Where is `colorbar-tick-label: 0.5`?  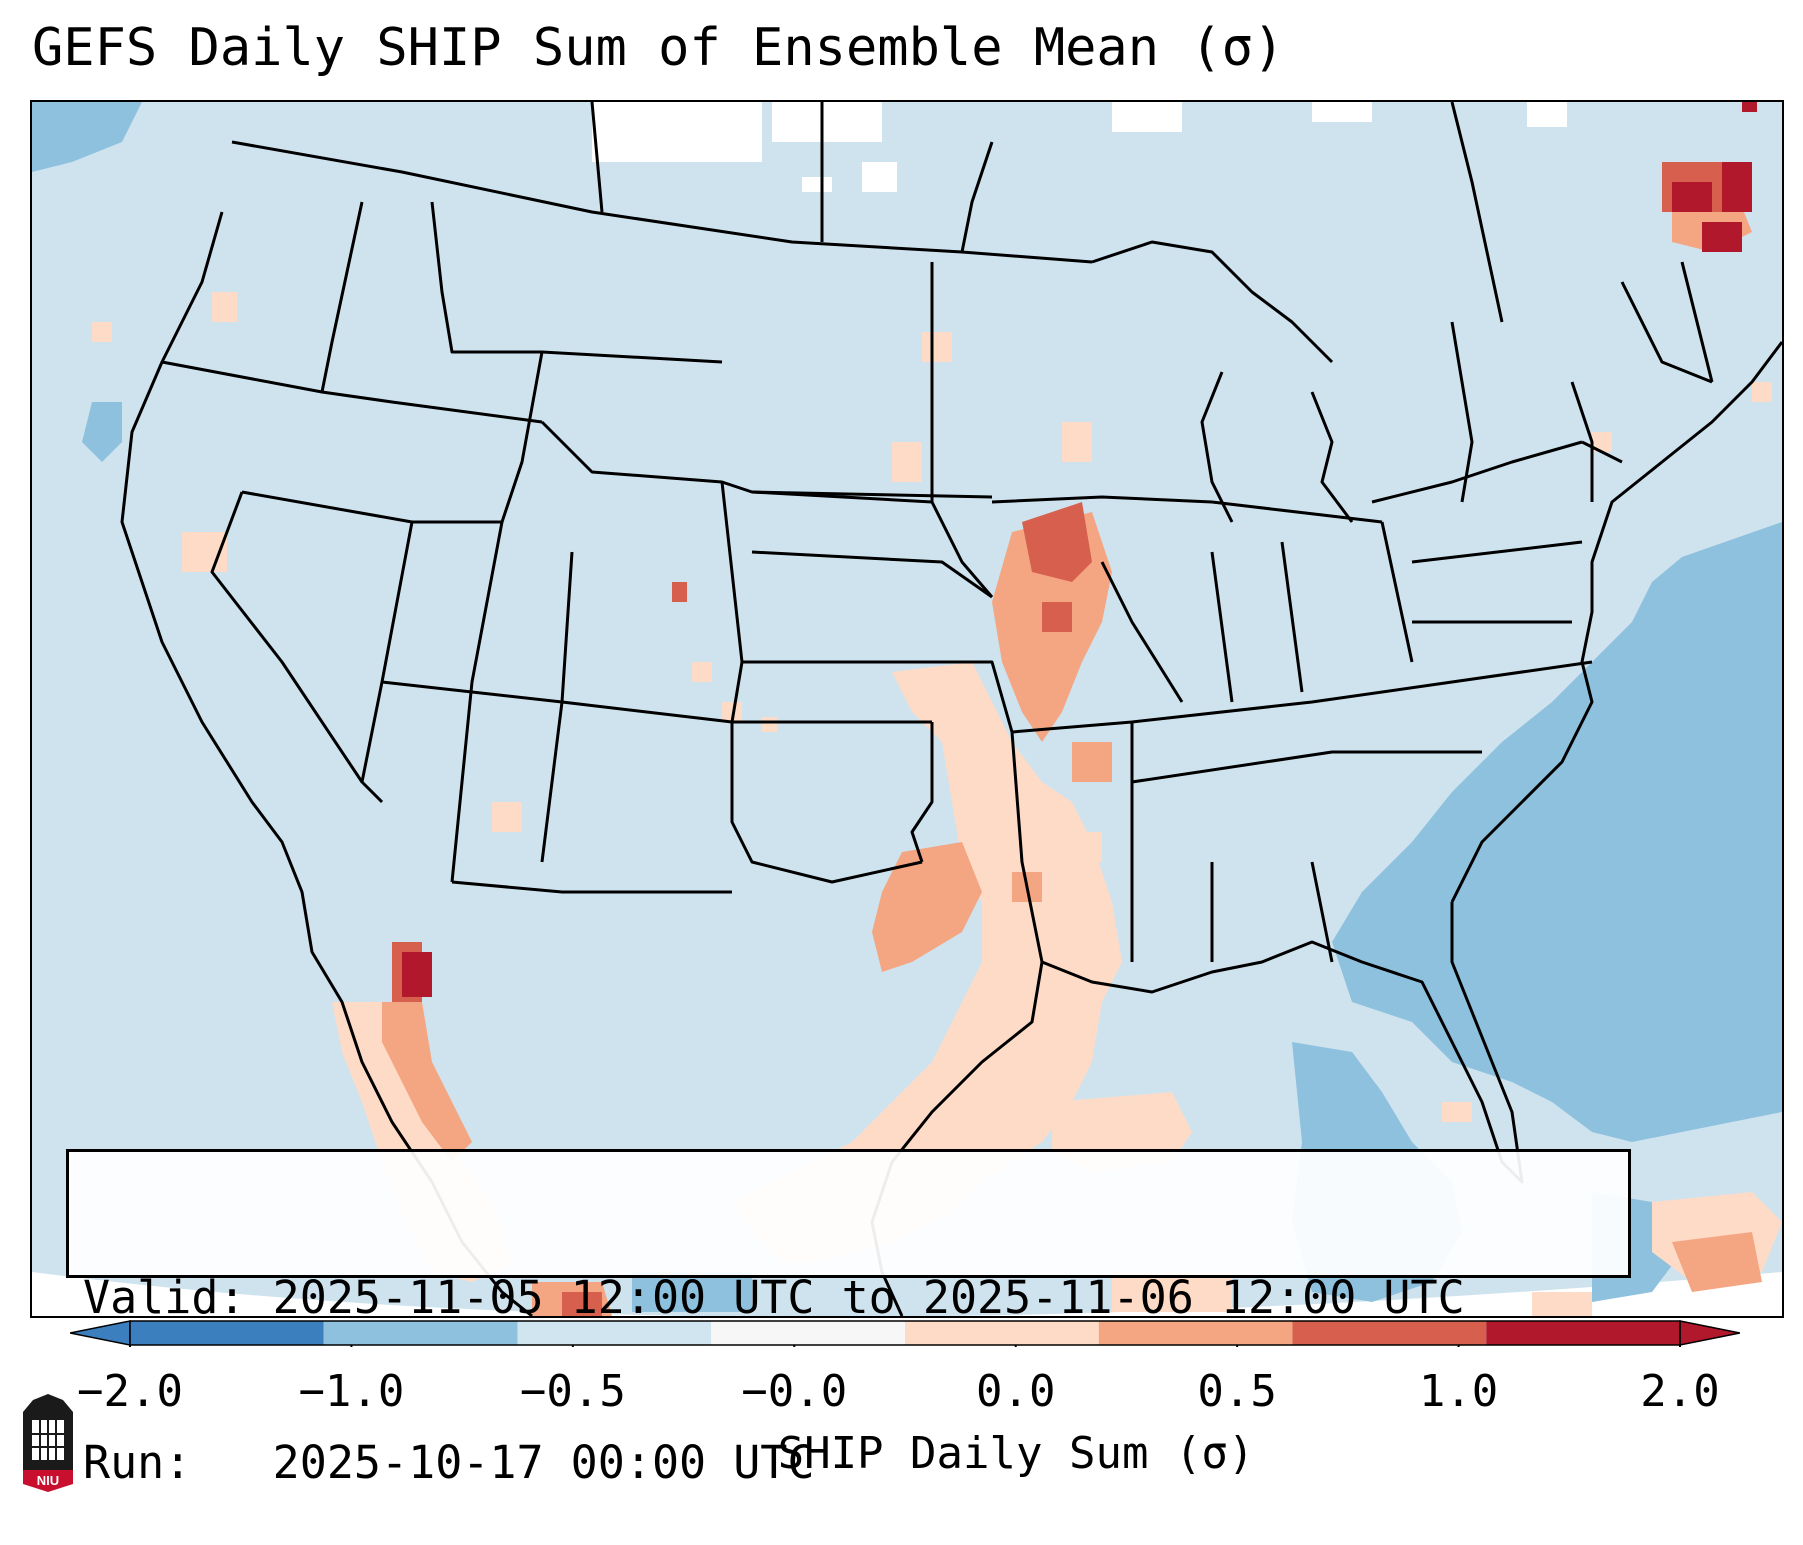 colorbar-tick-label: 0.5 is located at coordinates (1237, 1391).